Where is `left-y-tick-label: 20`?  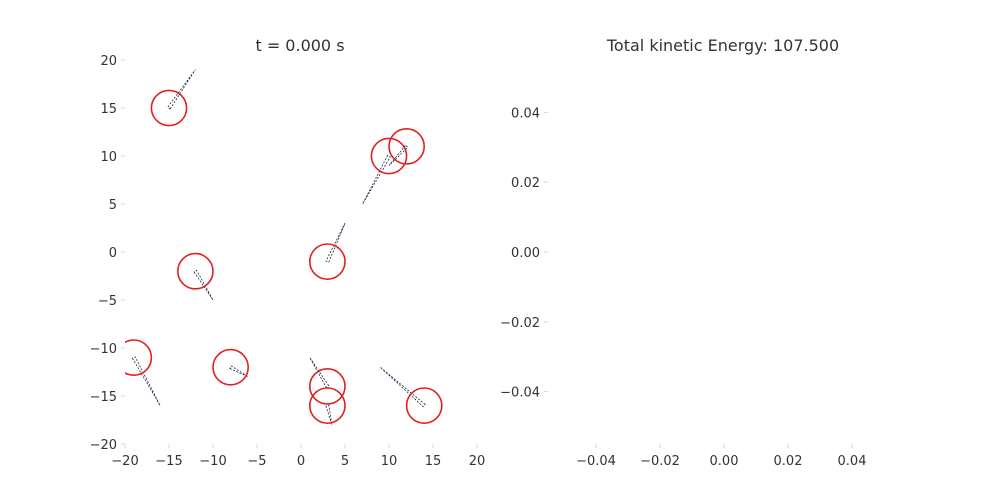 left-y-tick-label: 20 is located at coordinates (108, 61).